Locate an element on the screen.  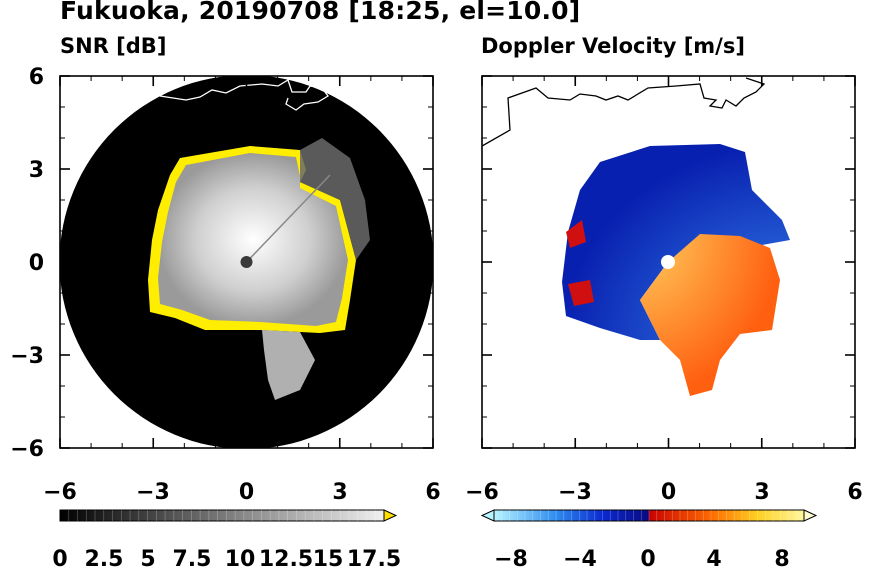
snr-panel-title: SNR [dB] is located at coordinates (113, 46).